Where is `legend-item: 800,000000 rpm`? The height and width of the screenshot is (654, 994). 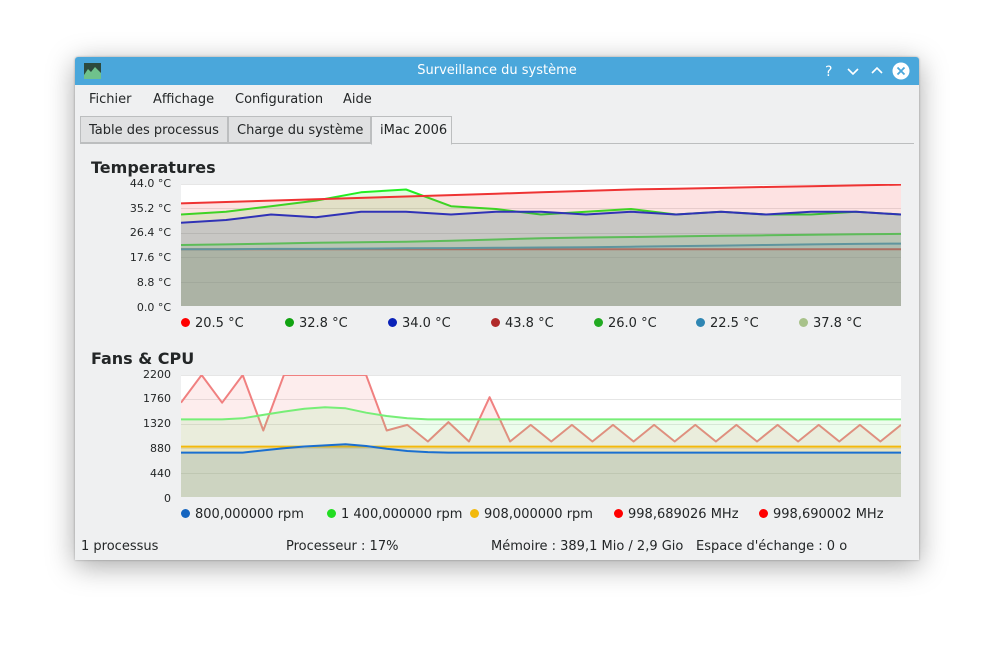 legend-item: 800,000000 rpm is located at coordinates (242, 514).